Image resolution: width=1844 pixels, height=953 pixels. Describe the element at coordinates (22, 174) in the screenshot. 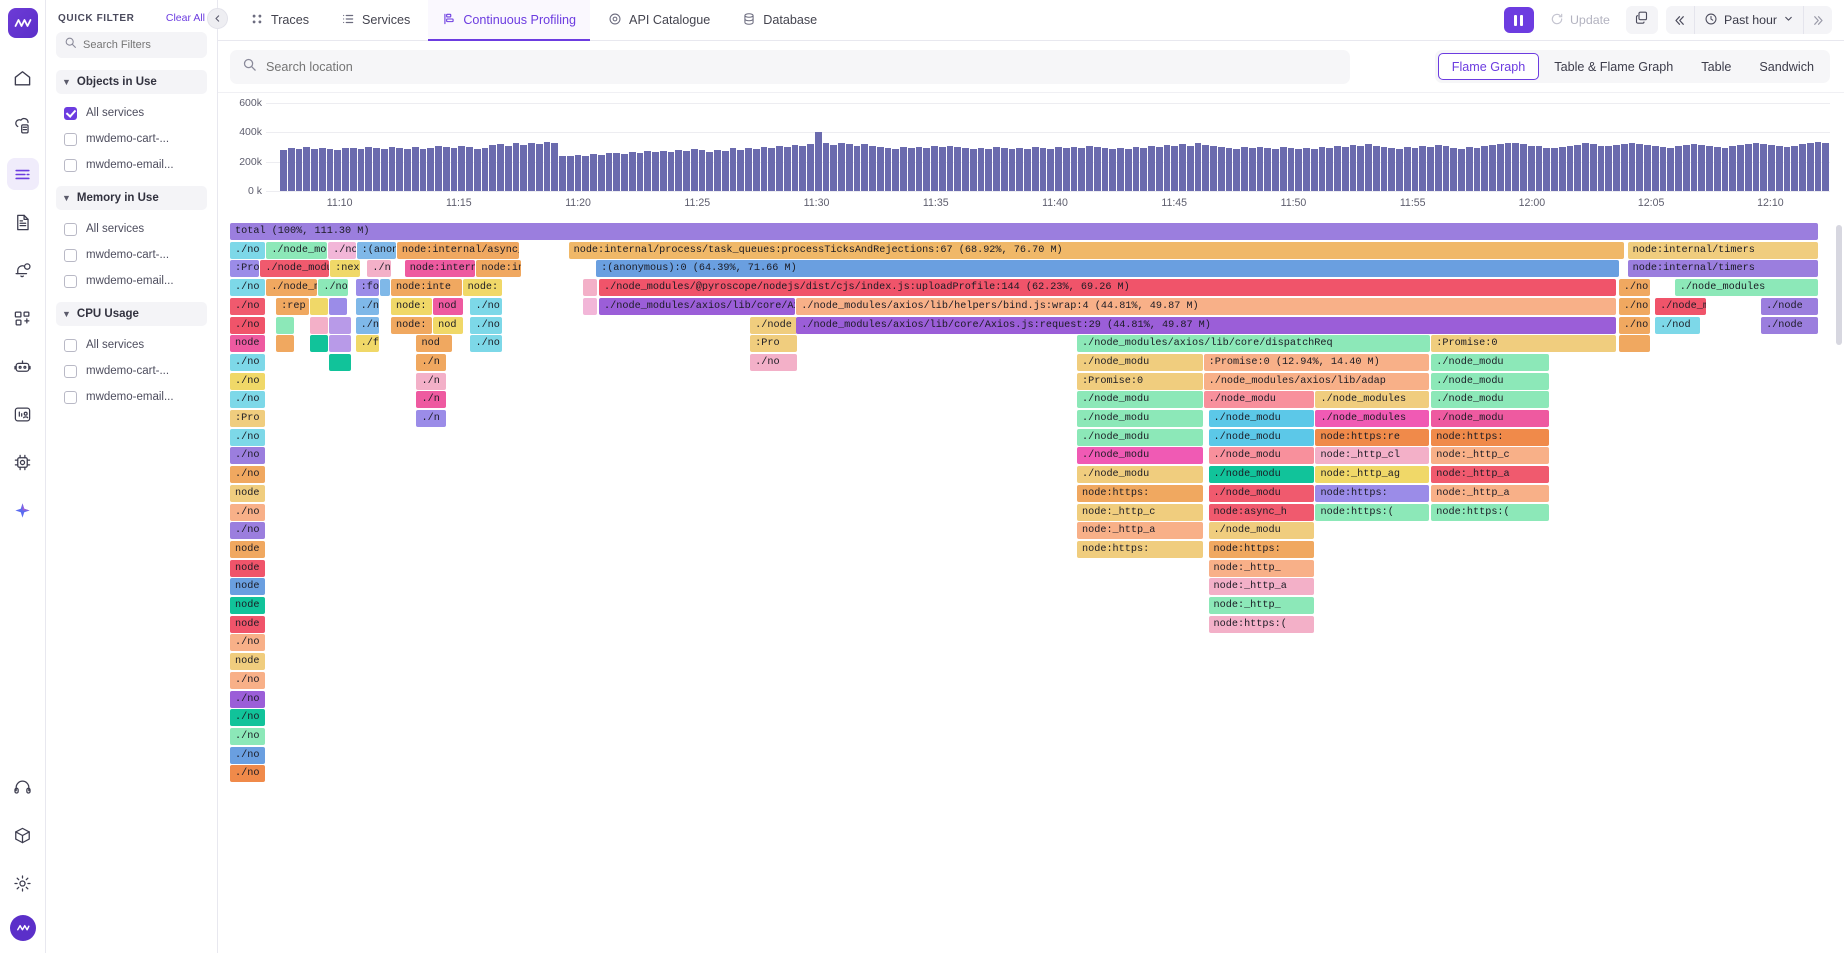

I see `logs-icon` at that location.